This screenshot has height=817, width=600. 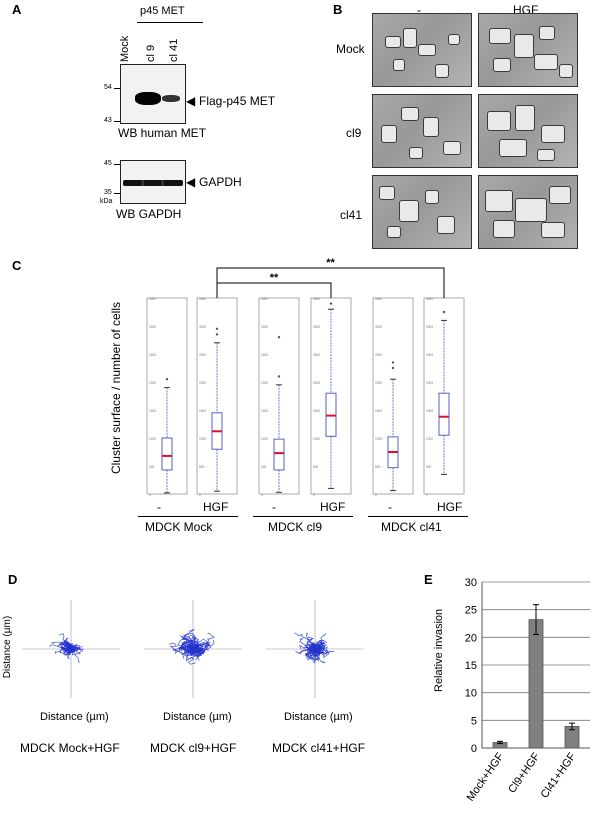 I want to click on band-cl41, so click(x=171, y=98).